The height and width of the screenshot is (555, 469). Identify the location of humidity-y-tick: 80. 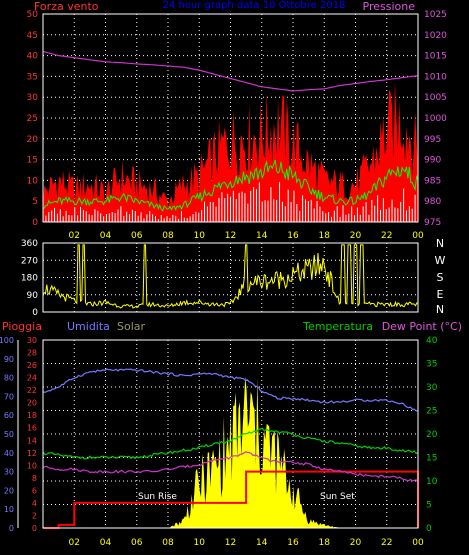
(9, 378).